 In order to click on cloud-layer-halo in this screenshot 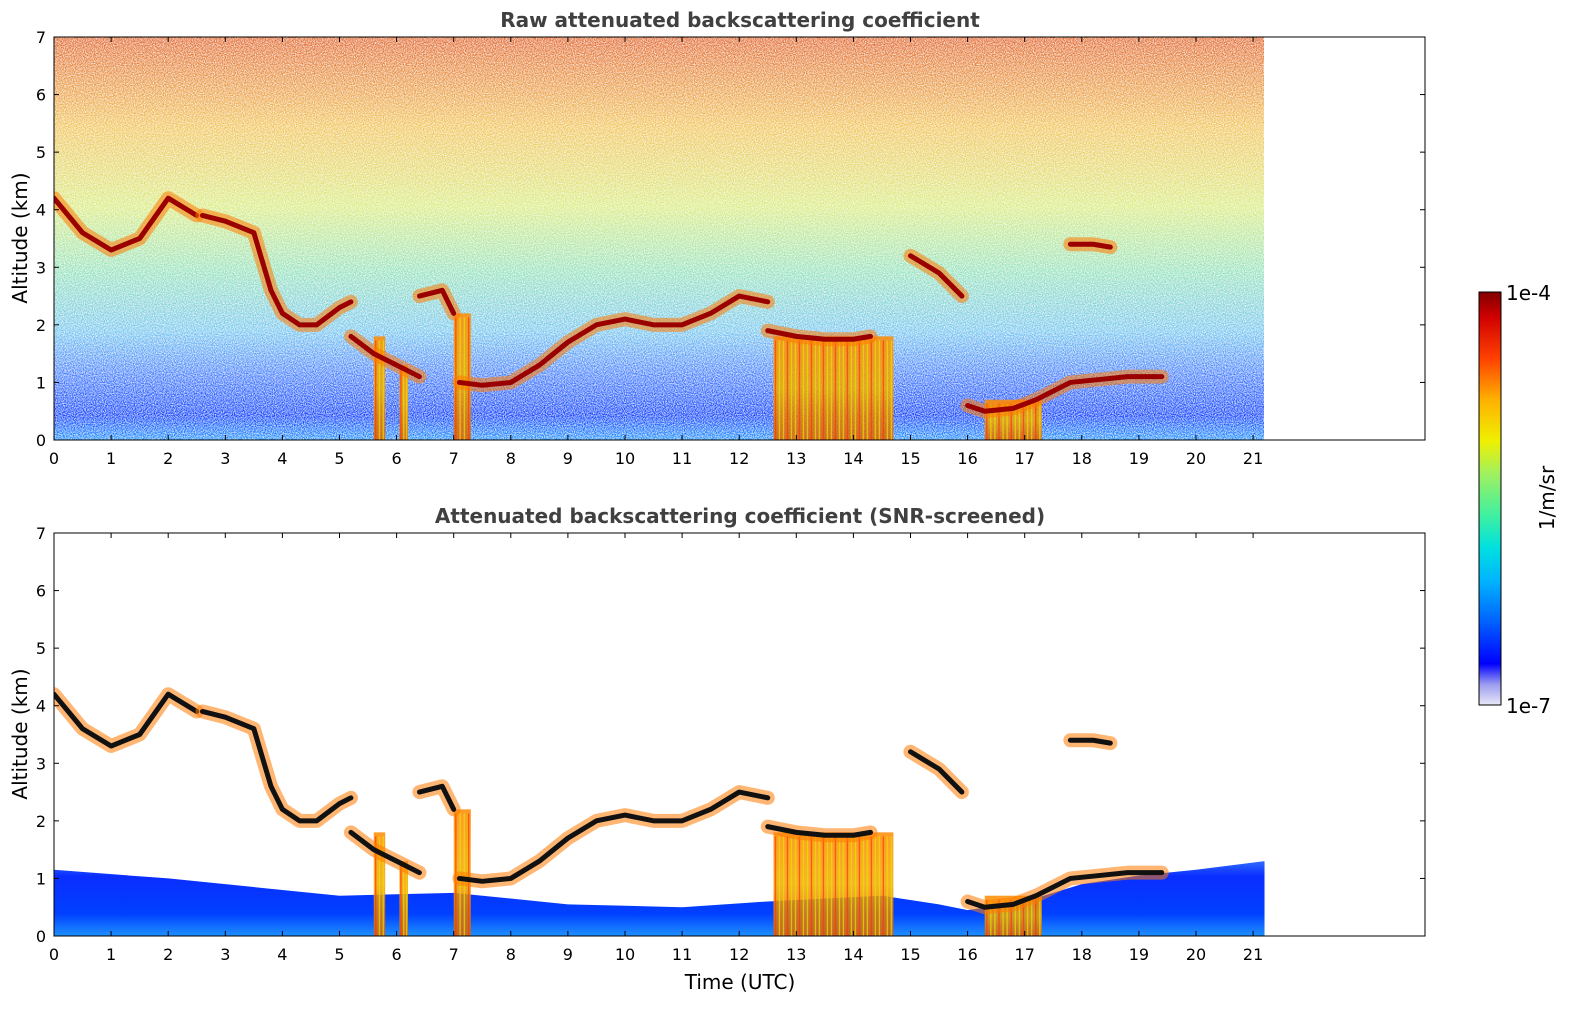, I will do `click(276, 766)`.